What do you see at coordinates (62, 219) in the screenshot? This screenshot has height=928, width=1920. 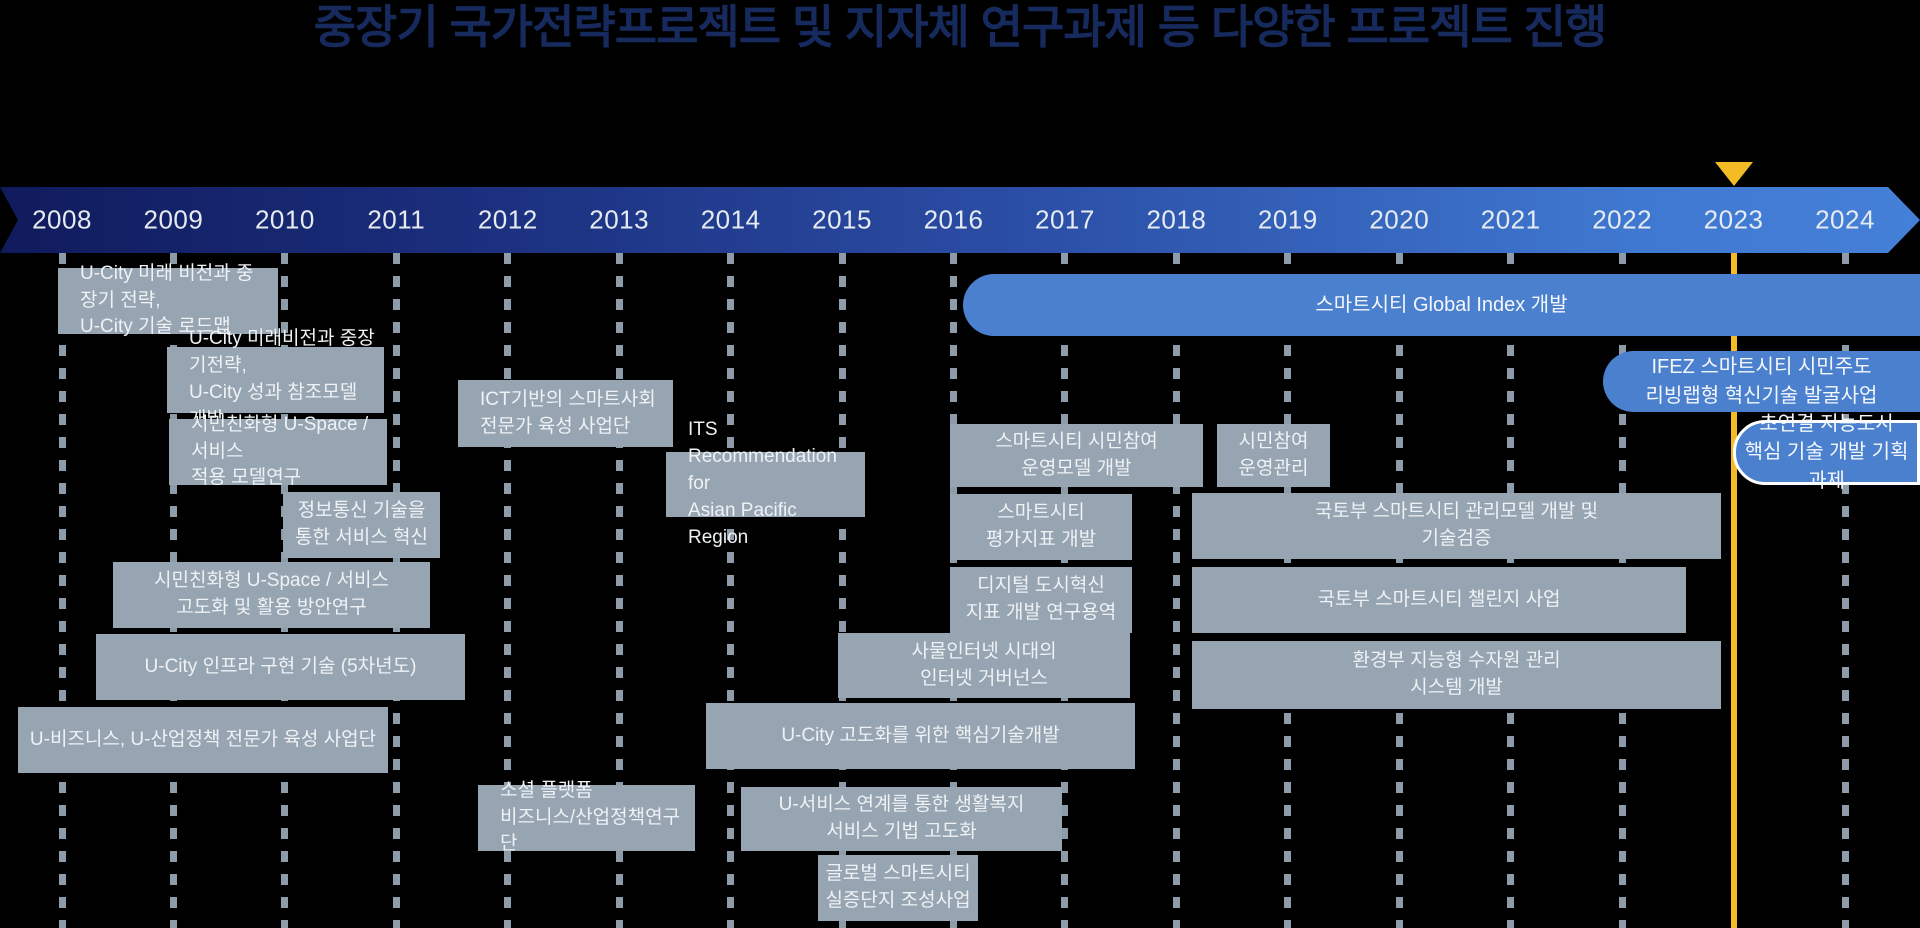 I see `year-label: 2008` at bounding box center [62, 219].